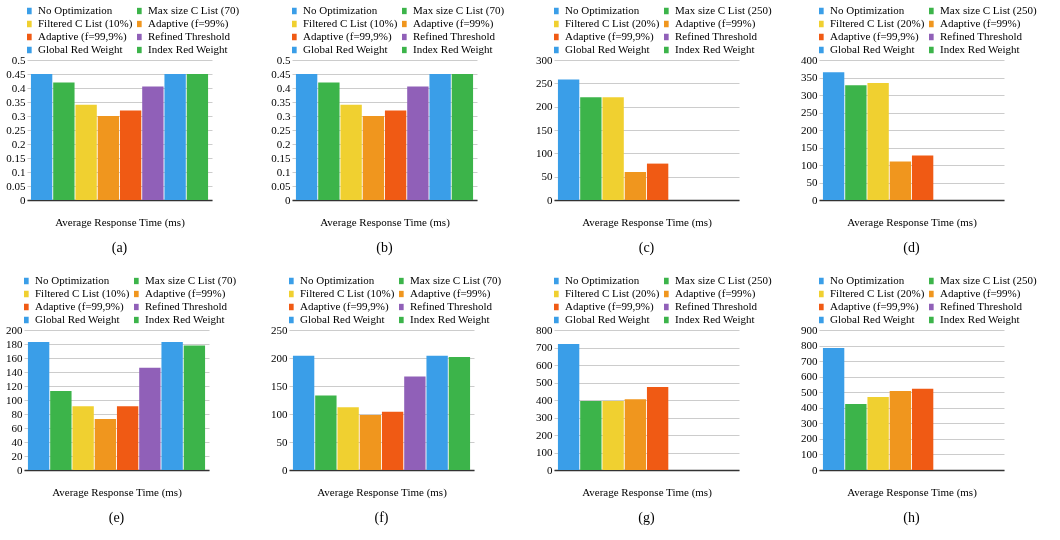 Image resolution: width=1060 pixels, height=540 pixels. I want to click on y-tick-label: 400, so click(809, 407).